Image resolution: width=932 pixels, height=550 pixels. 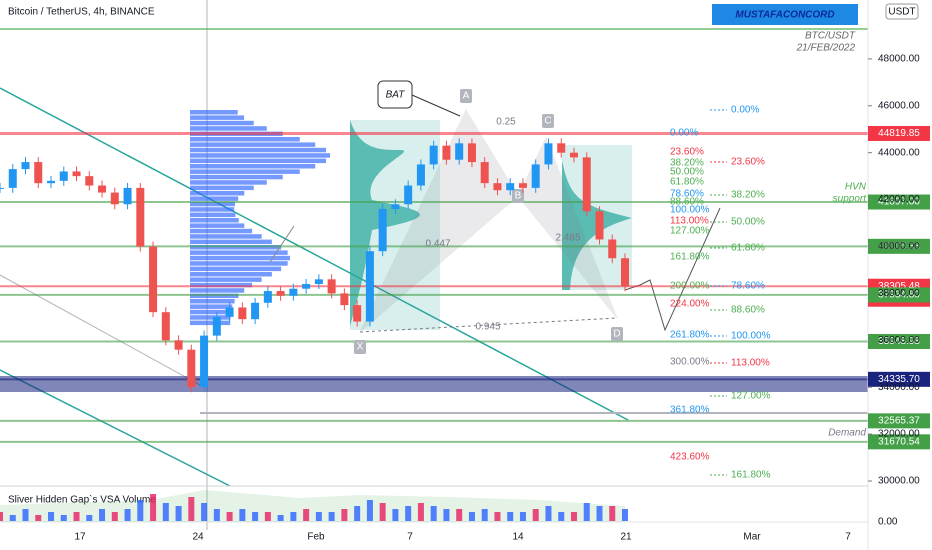 I want to click on fib-label: 61.80%, so click(x=748, y=248).